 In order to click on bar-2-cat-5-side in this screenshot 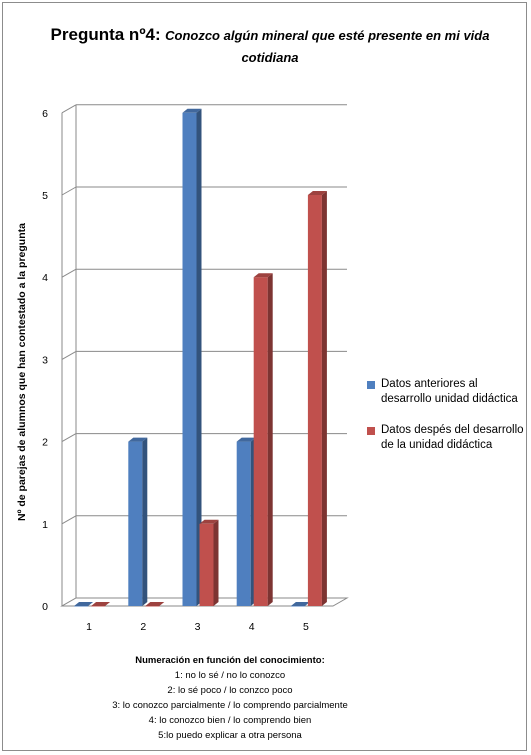, I will do `click(324, 398)`.